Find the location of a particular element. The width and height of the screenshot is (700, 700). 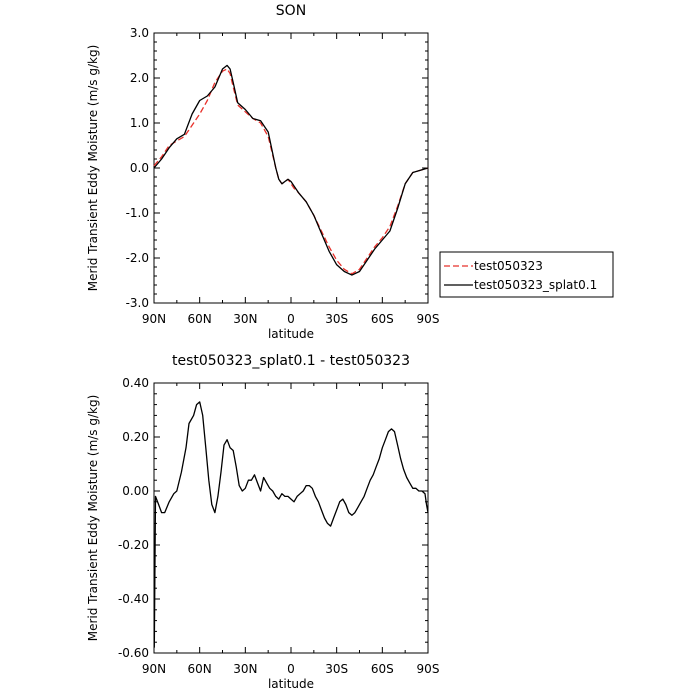

y-tick-label: 0.00 is located at coordinates (135, 491).